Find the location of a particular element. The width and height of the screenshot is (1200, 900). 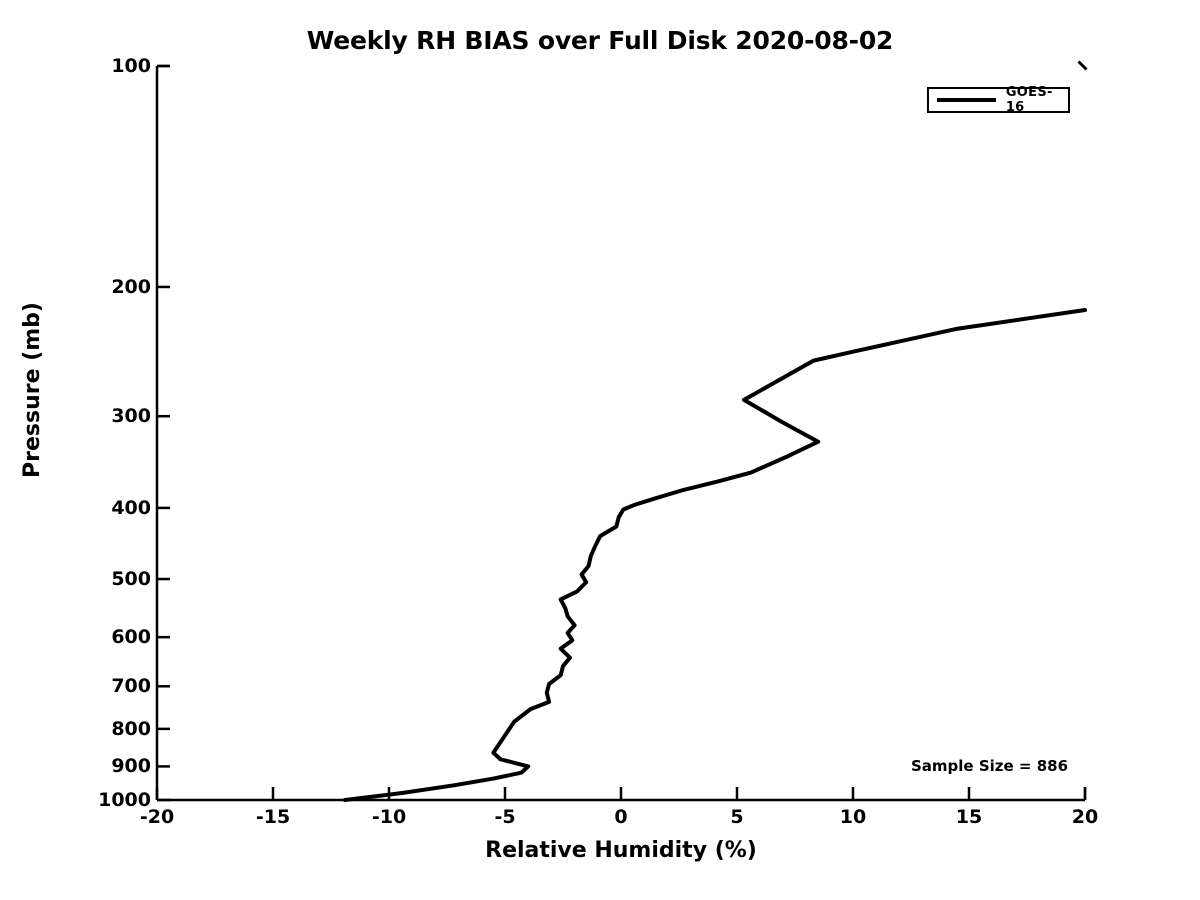

y-axis-ticks is located at coordinates (163, 433).